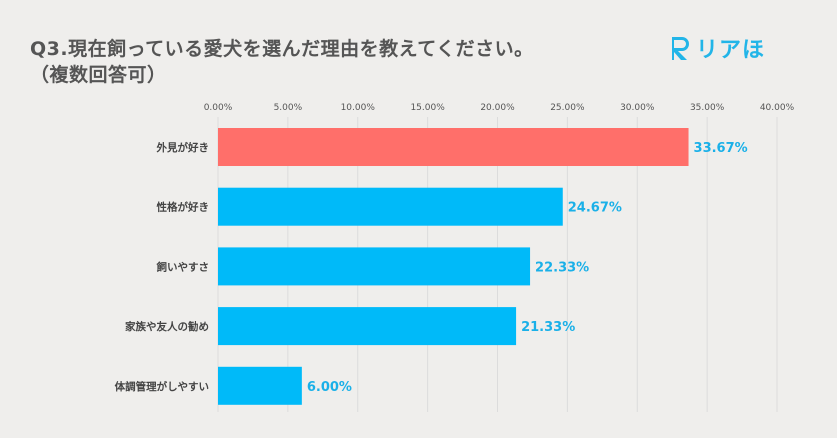 This screenshot has height=438, width=837. Describe the element at coordinates (567, 108) in the screenshot. I see `x-tick-label: 25.00%` at that location.